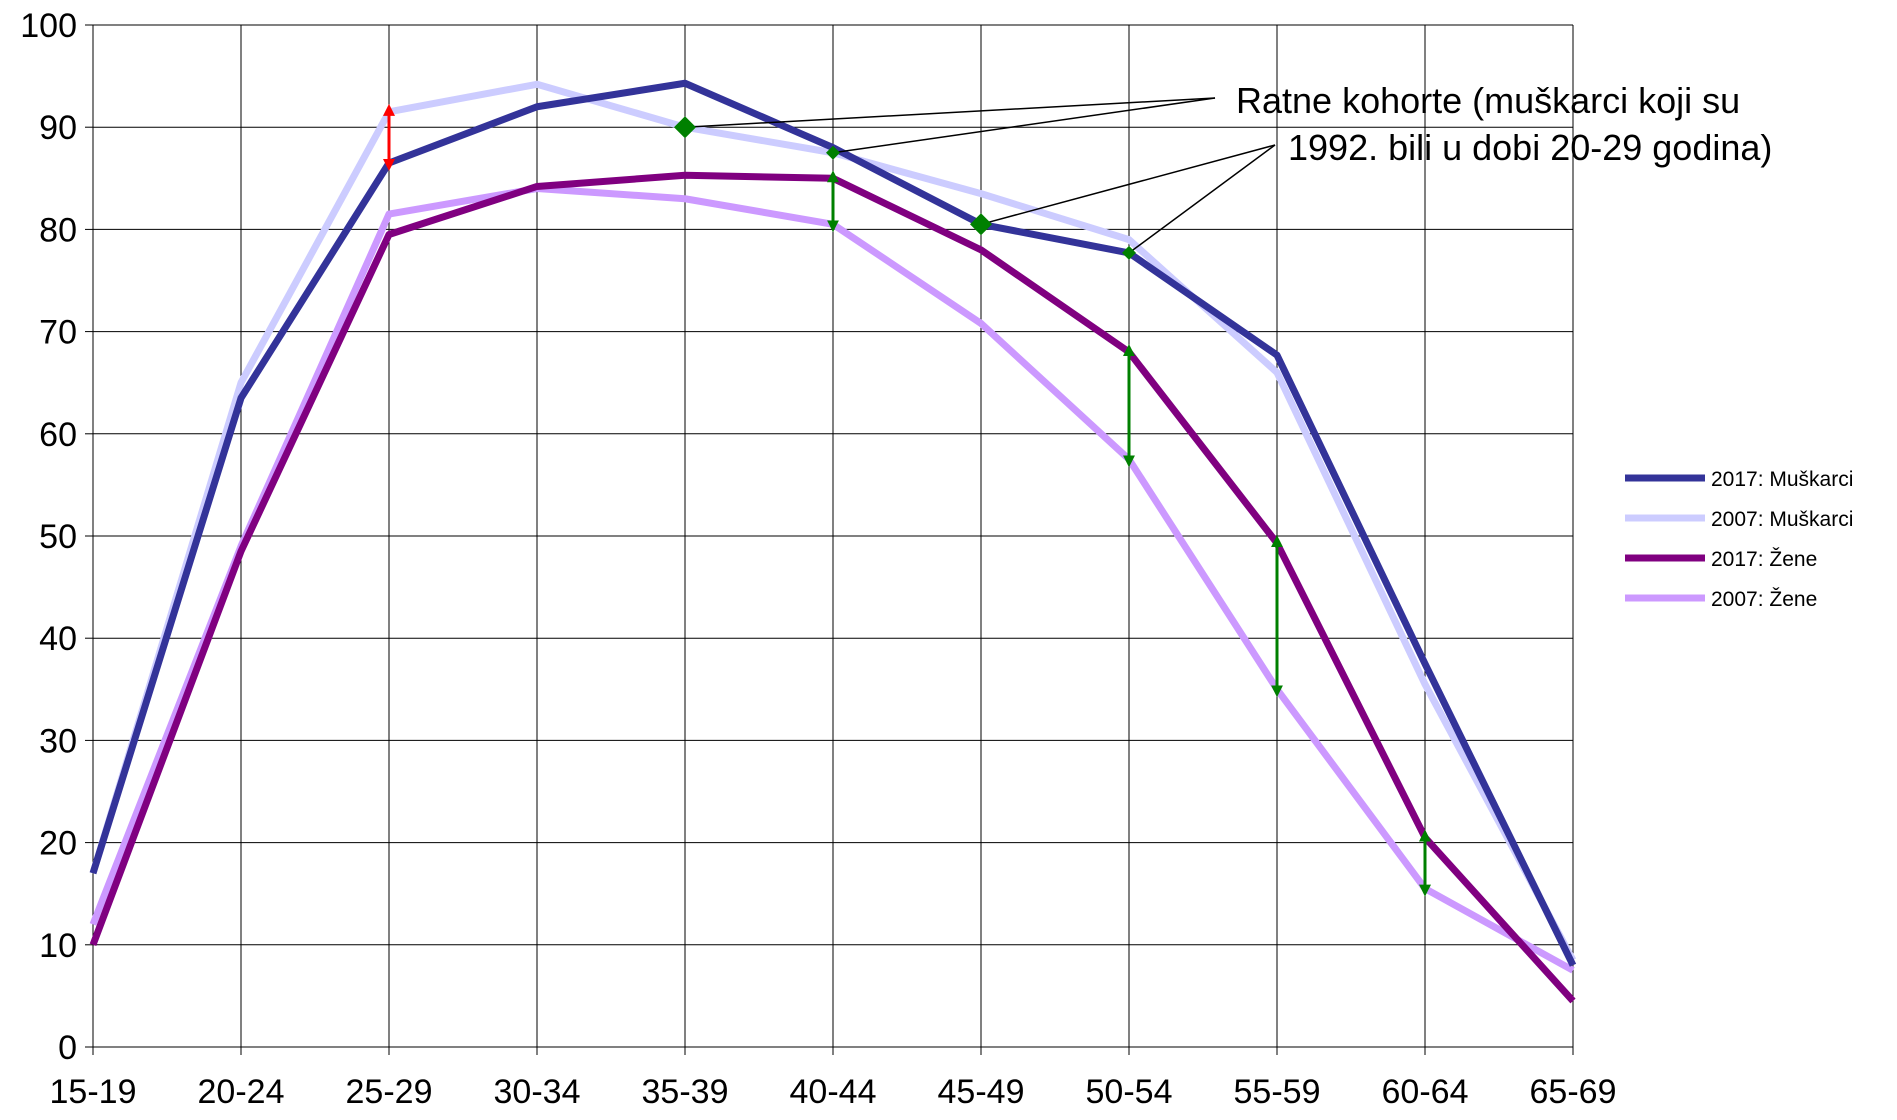 Image resolution: width=1897 pixels, height=1120 pixels. Describe the element at coordinates (1782, 479) in the screenshot. I see `legend-label: 2017: Muškarci` at that location.